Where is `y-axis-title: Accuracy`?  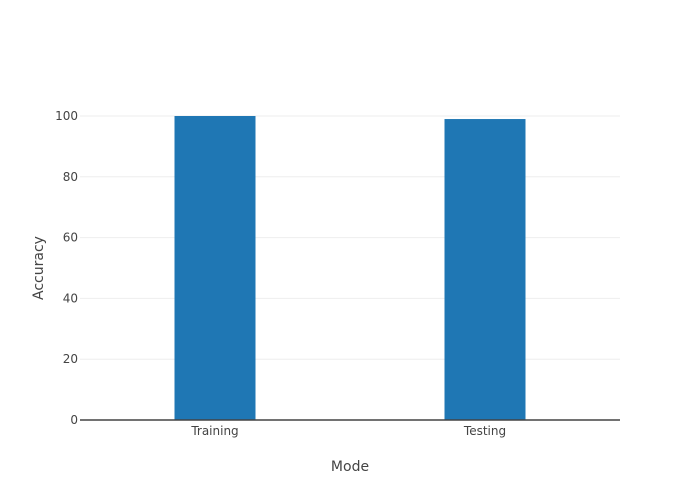
y-axis-title: Accuracy is located at coordinates (39, 268).